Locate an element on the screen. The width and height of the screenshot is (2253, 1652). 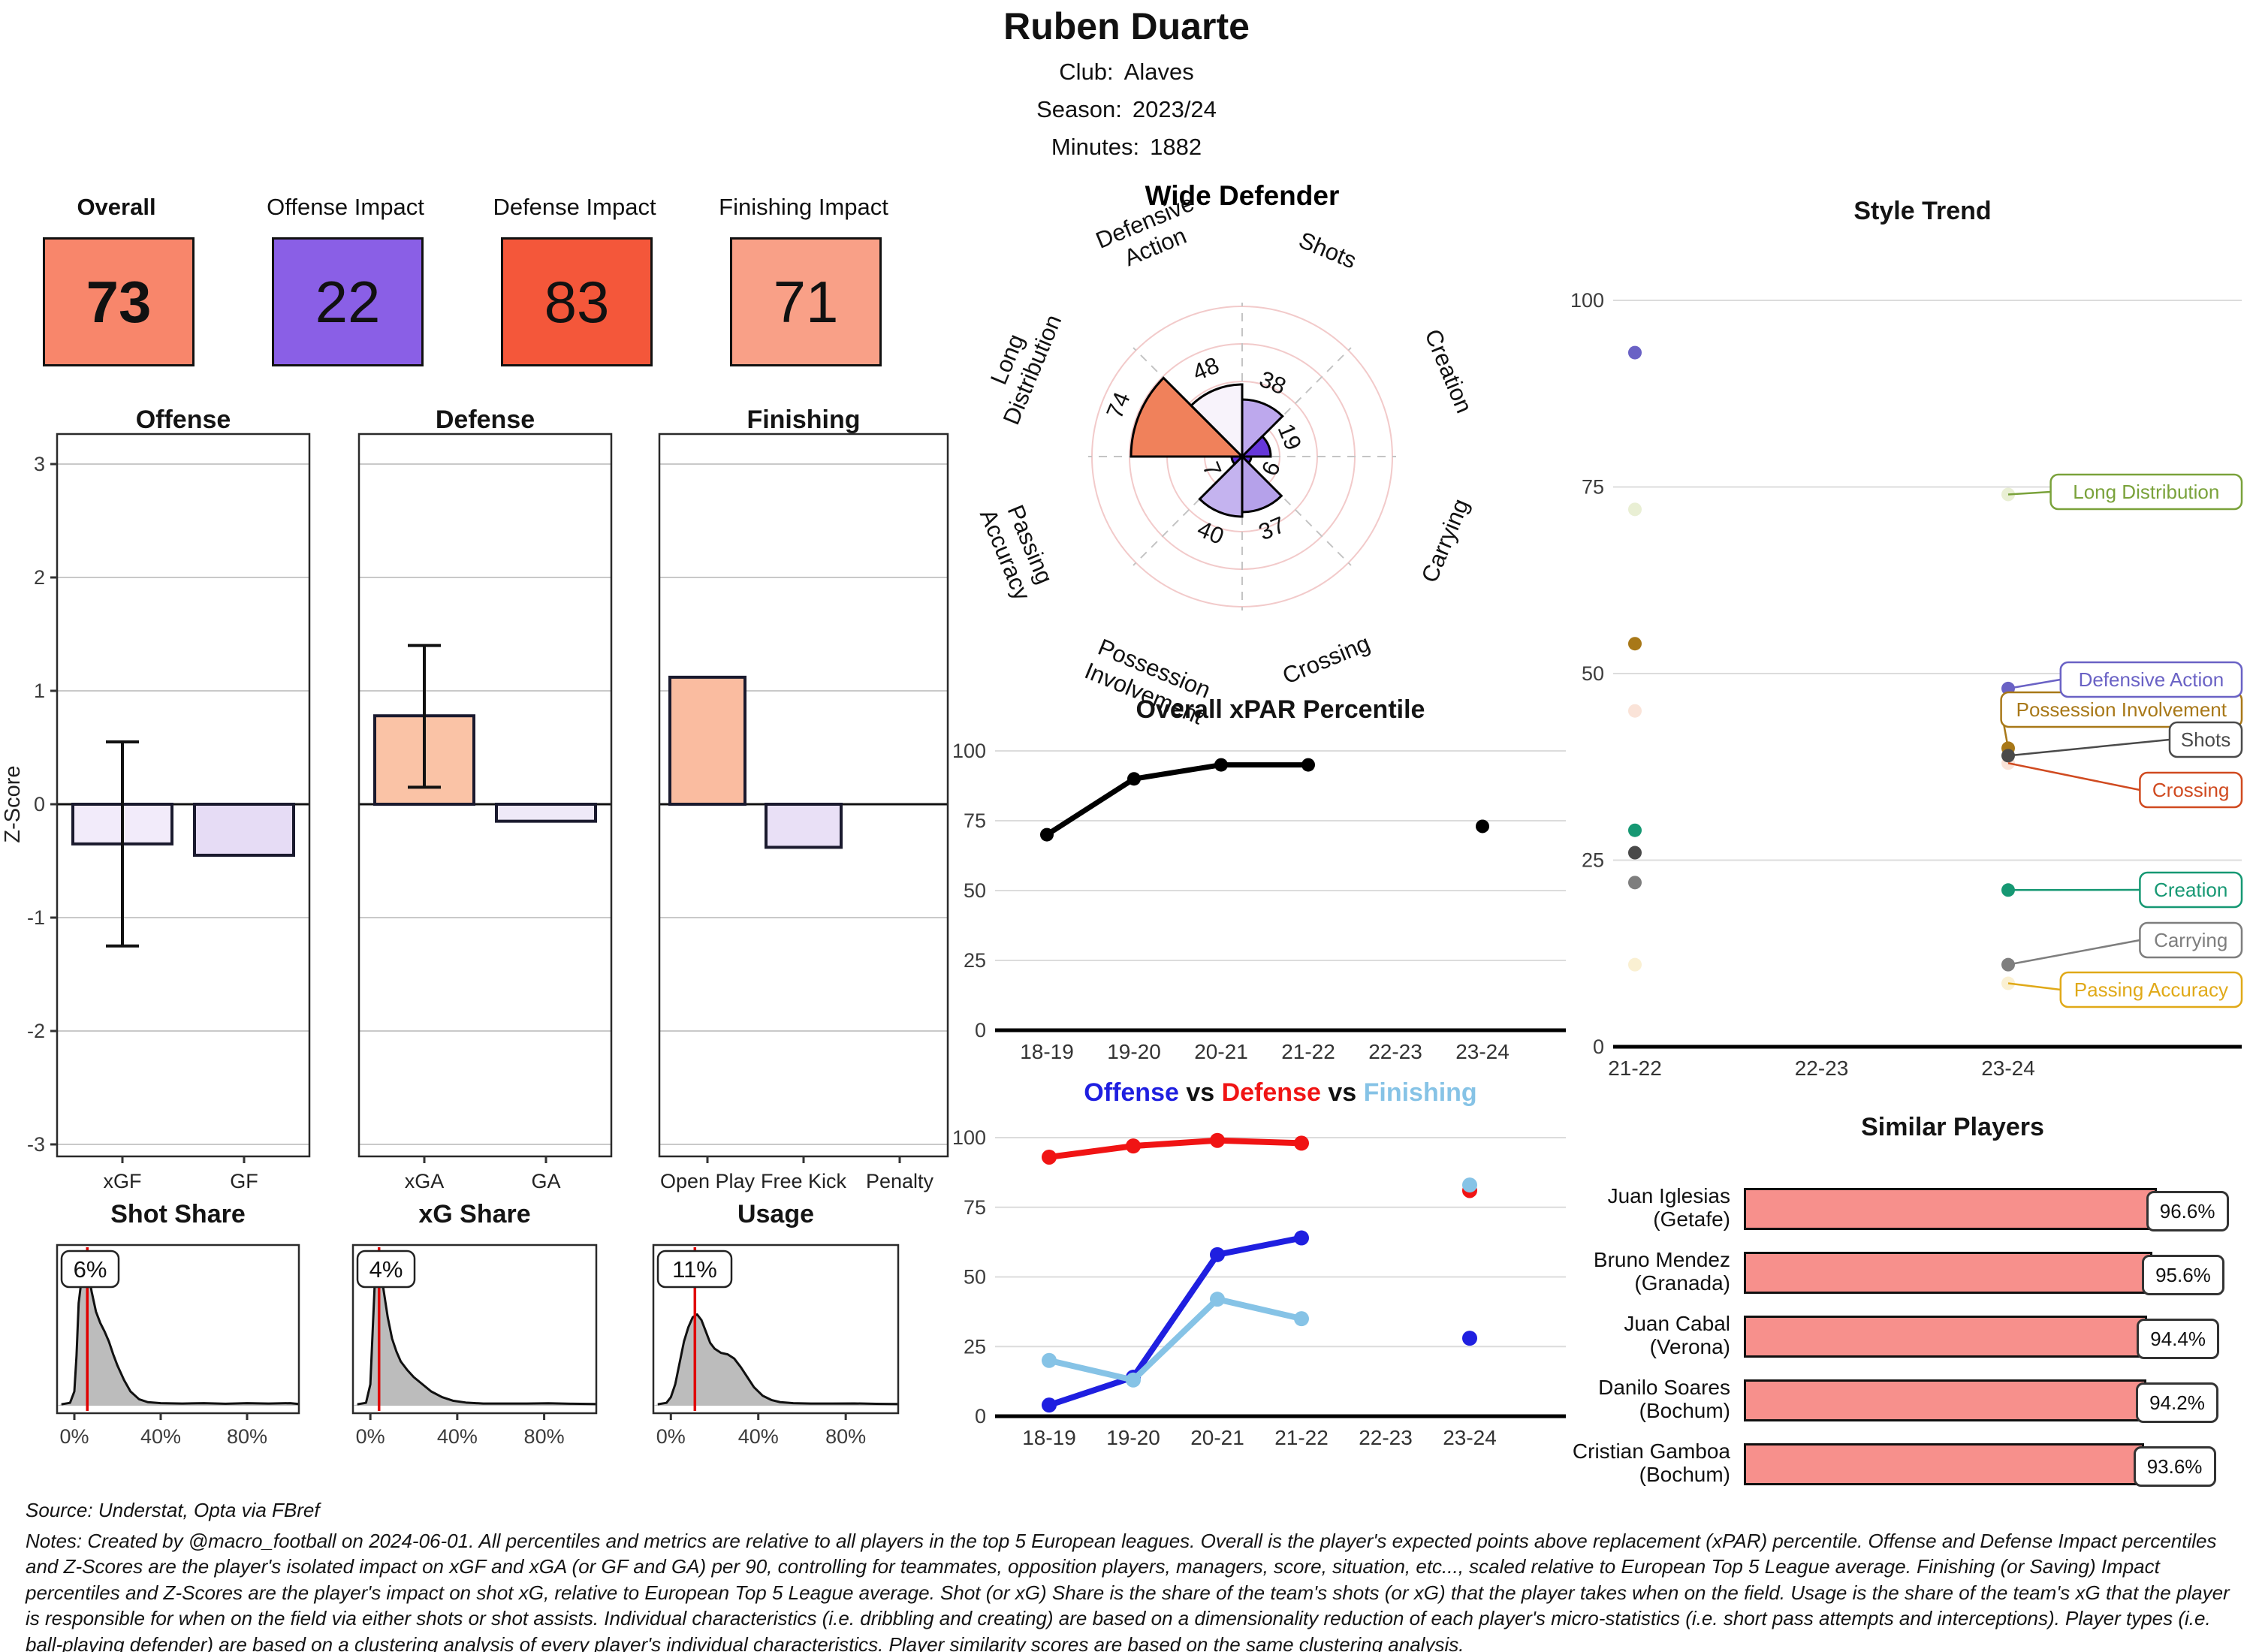
x-axis-category-label: Penalty is located at coordinates (900, 1181).